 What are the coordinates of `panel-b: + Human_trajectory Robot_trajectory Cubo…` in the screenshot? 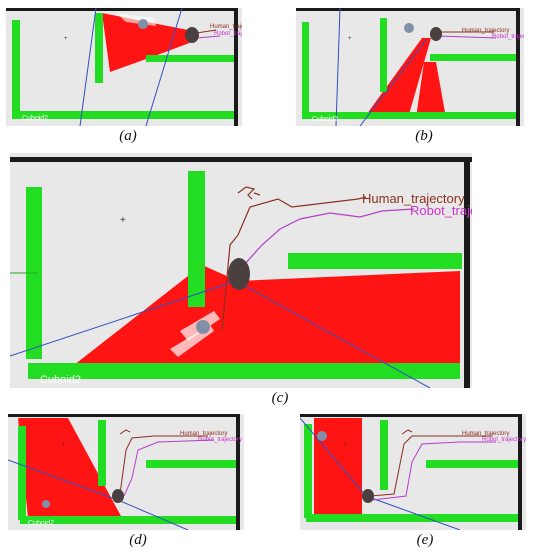 It's located at (410, 67).